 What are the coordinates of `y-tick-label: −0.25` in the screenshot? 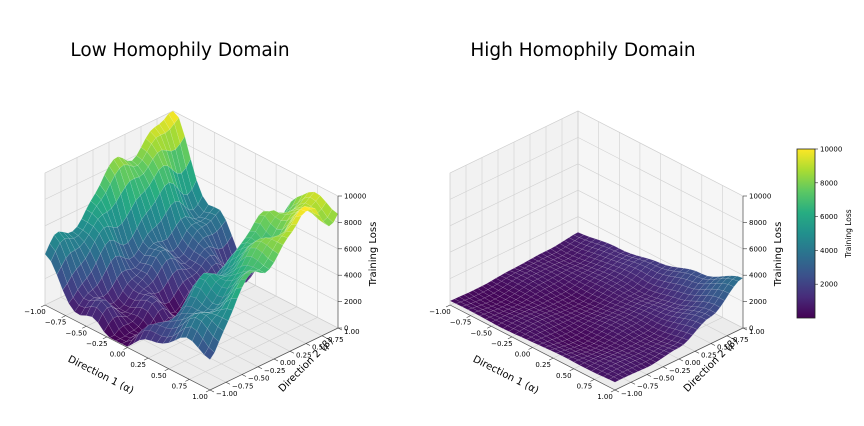 It's located at (274, 371).